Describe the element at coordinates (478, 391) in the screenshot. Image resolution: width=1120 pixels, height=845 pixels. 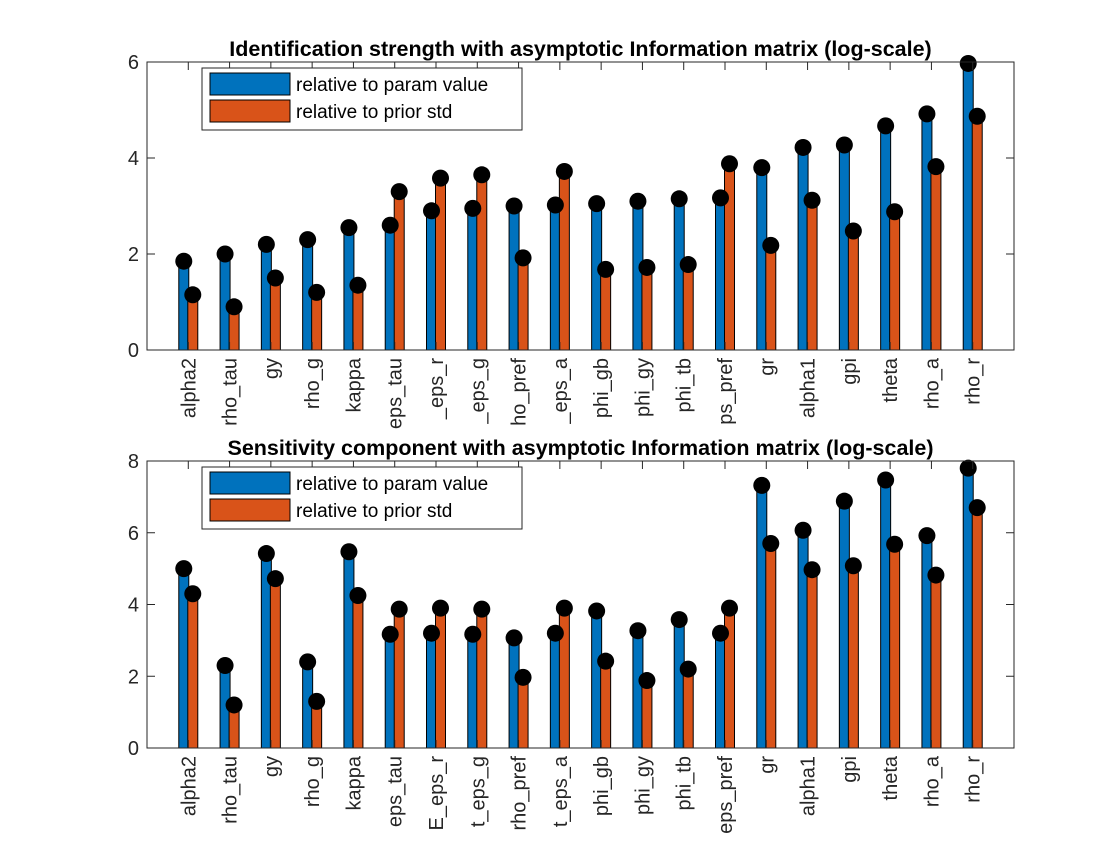
I see `x-tick-label: _eps_g` at that location.